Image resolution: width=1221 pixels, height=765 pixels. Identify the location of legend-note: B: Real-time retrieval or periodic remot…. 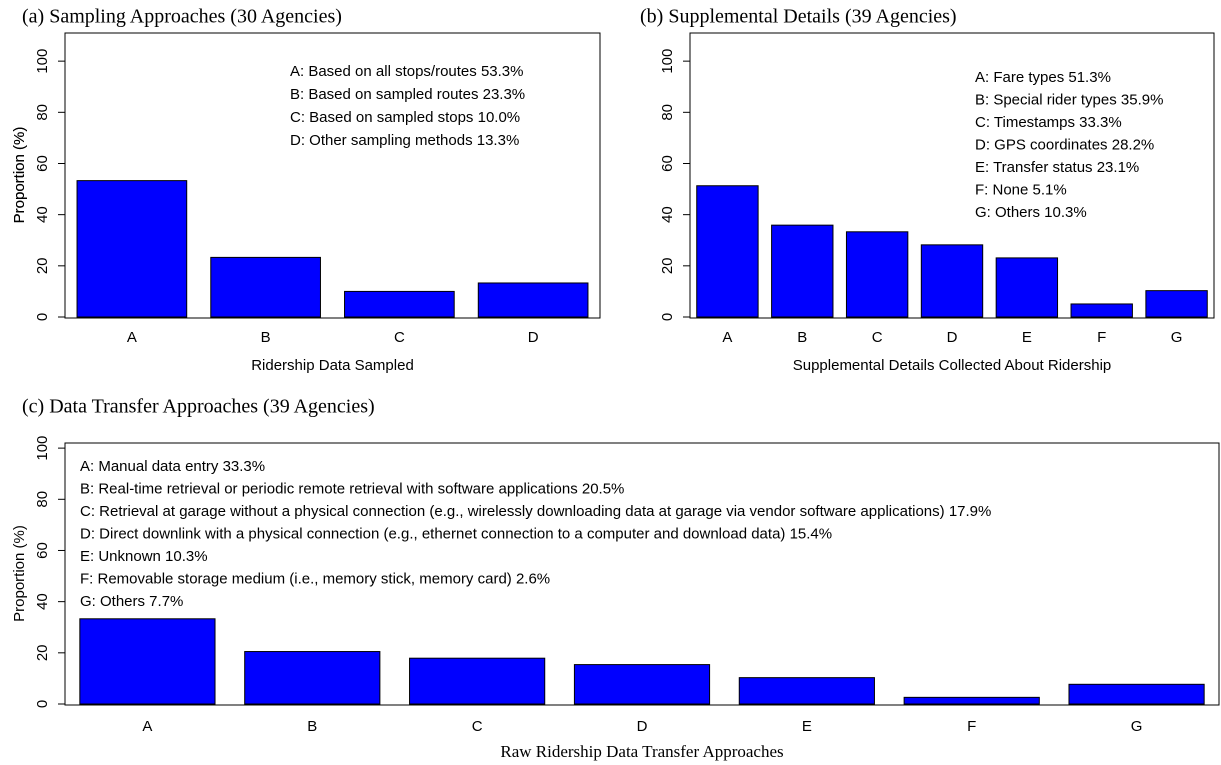
(352, 488).